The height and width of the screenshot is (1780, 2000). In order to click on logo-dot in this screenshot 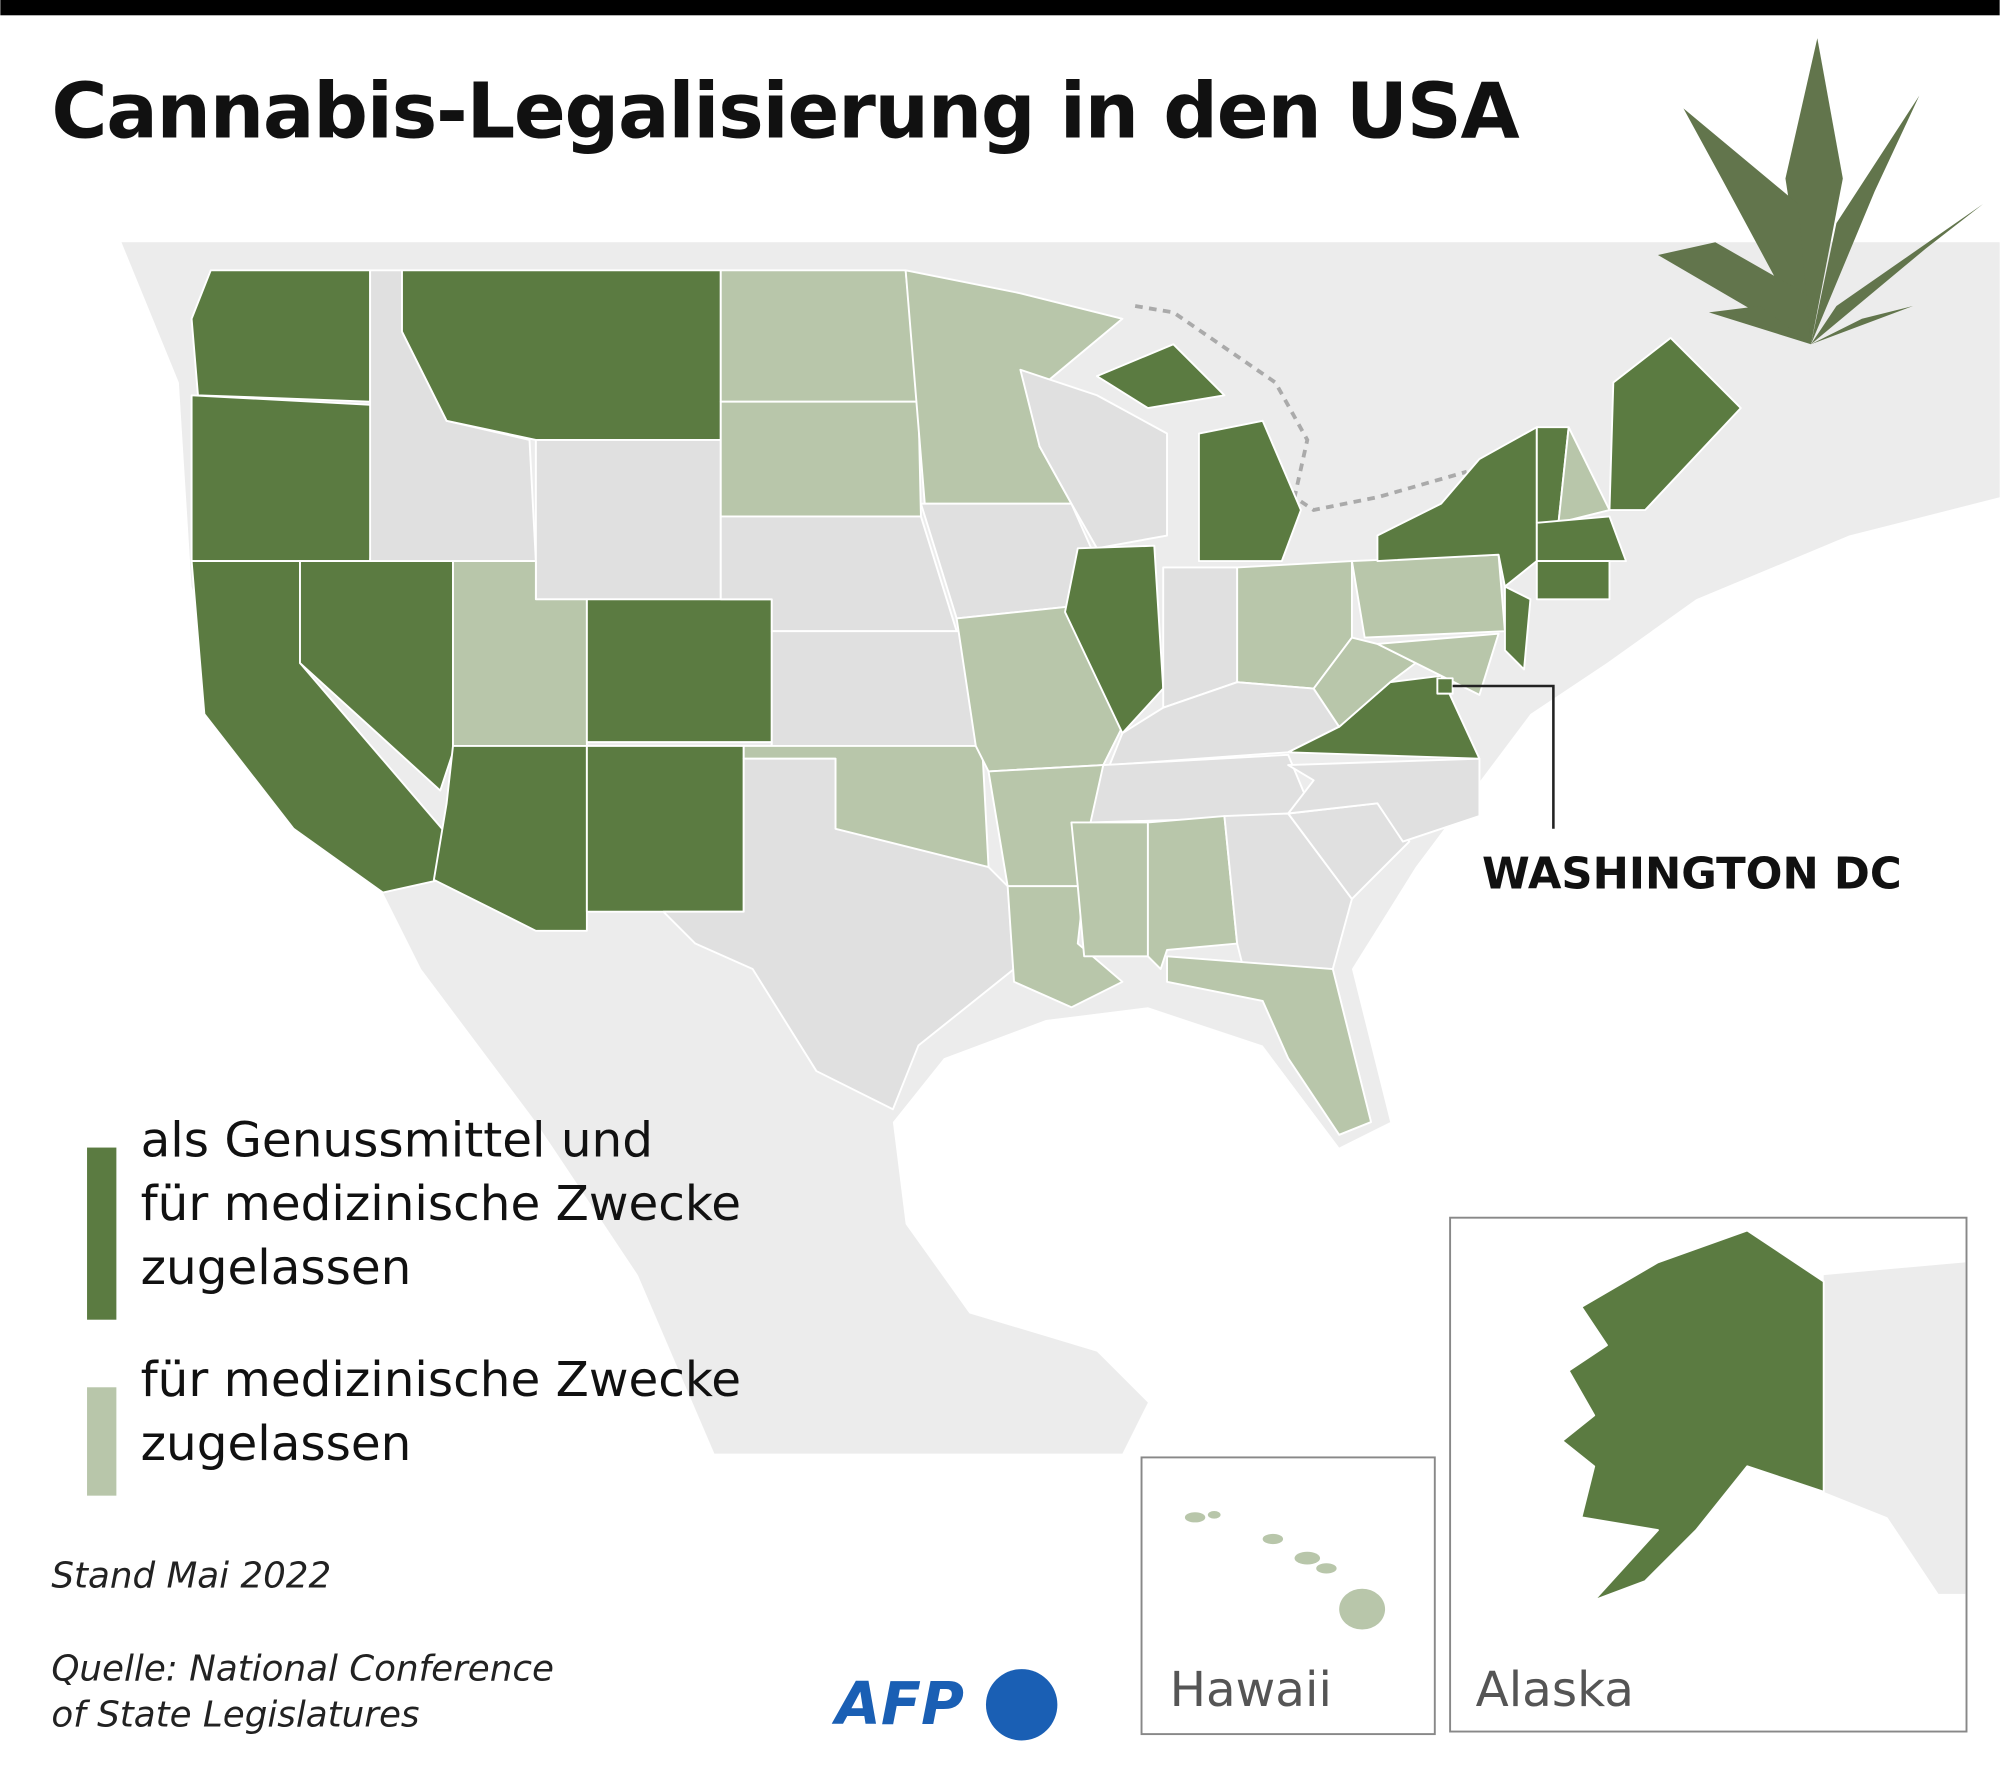, I will do `click(1021, 1705)`.